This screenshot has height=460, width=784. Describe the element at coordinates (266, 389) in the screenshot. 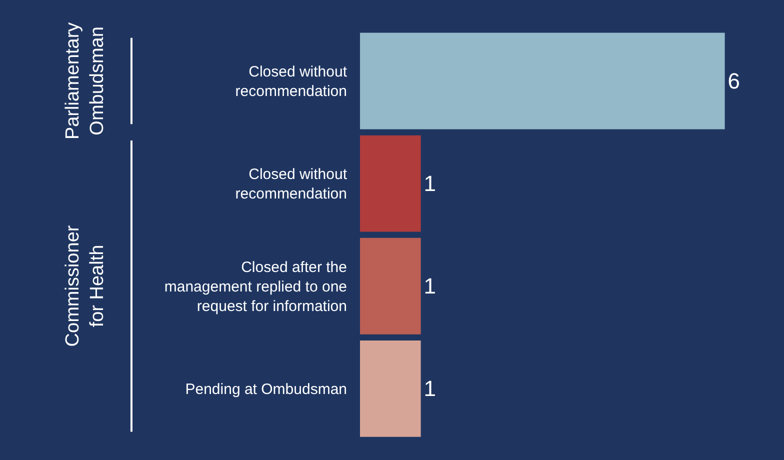

I see `y-tick-label: Pending at Ombudsman` at that location.